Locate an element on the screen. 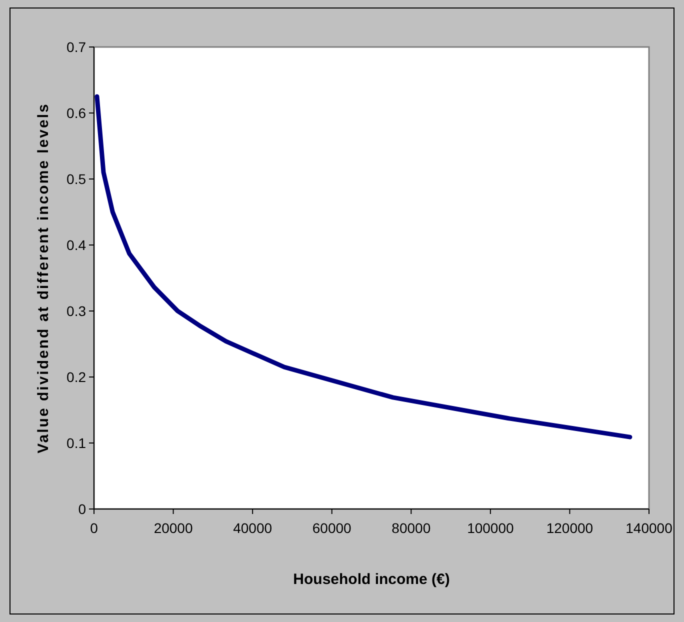 Image resolution: width=684 pixels, height=622 pixels. y-tick-label: 0.4 is located at coordinates (76, 244).